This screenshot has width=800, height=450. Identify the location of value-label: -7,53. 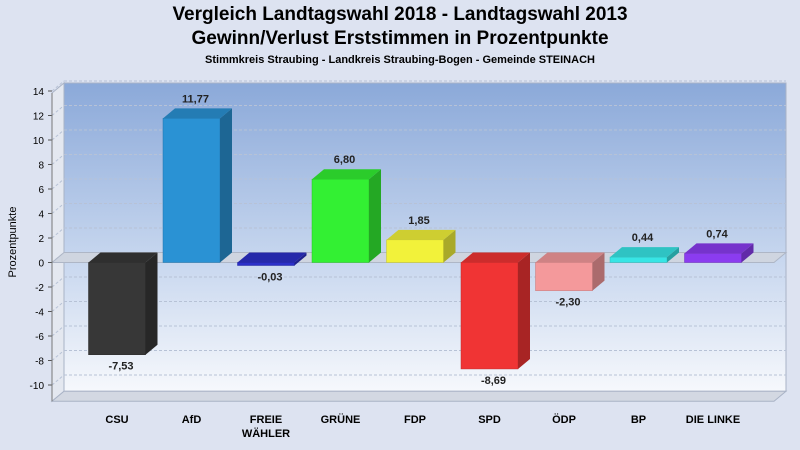
(120, 367).